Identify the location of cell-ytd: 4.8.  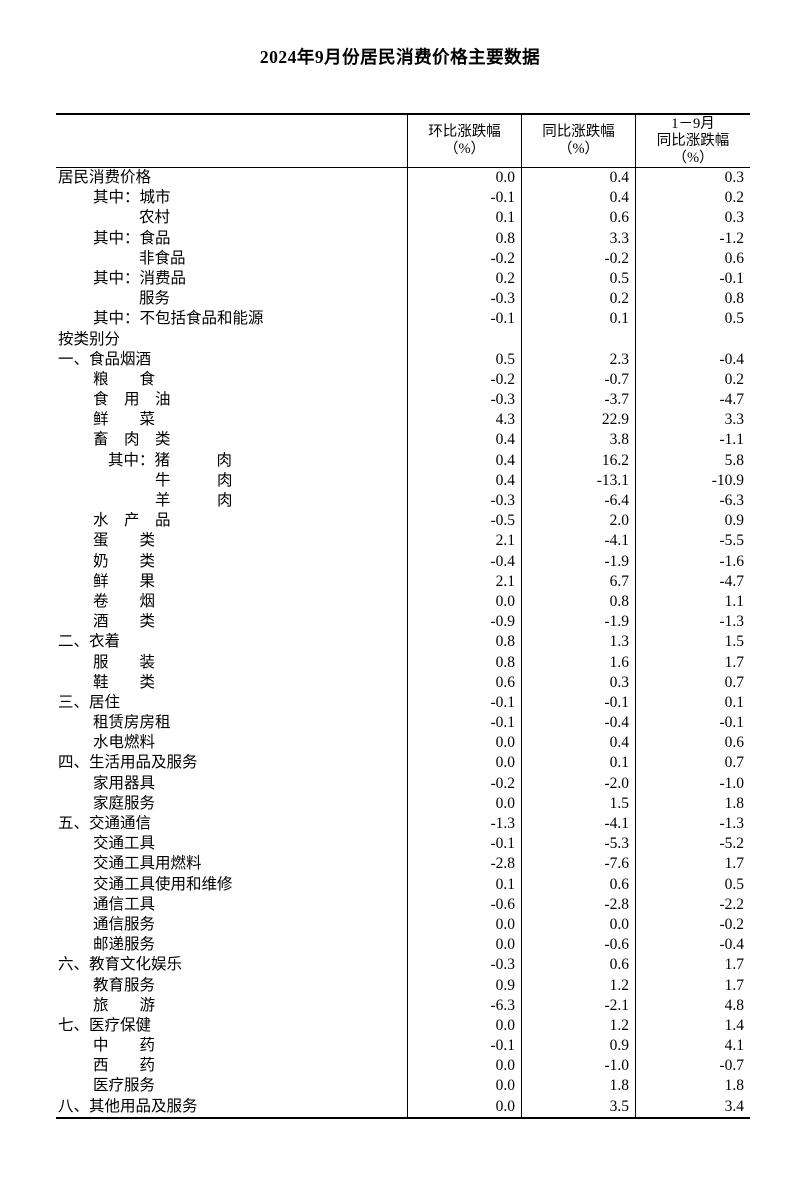
(692, 1005).